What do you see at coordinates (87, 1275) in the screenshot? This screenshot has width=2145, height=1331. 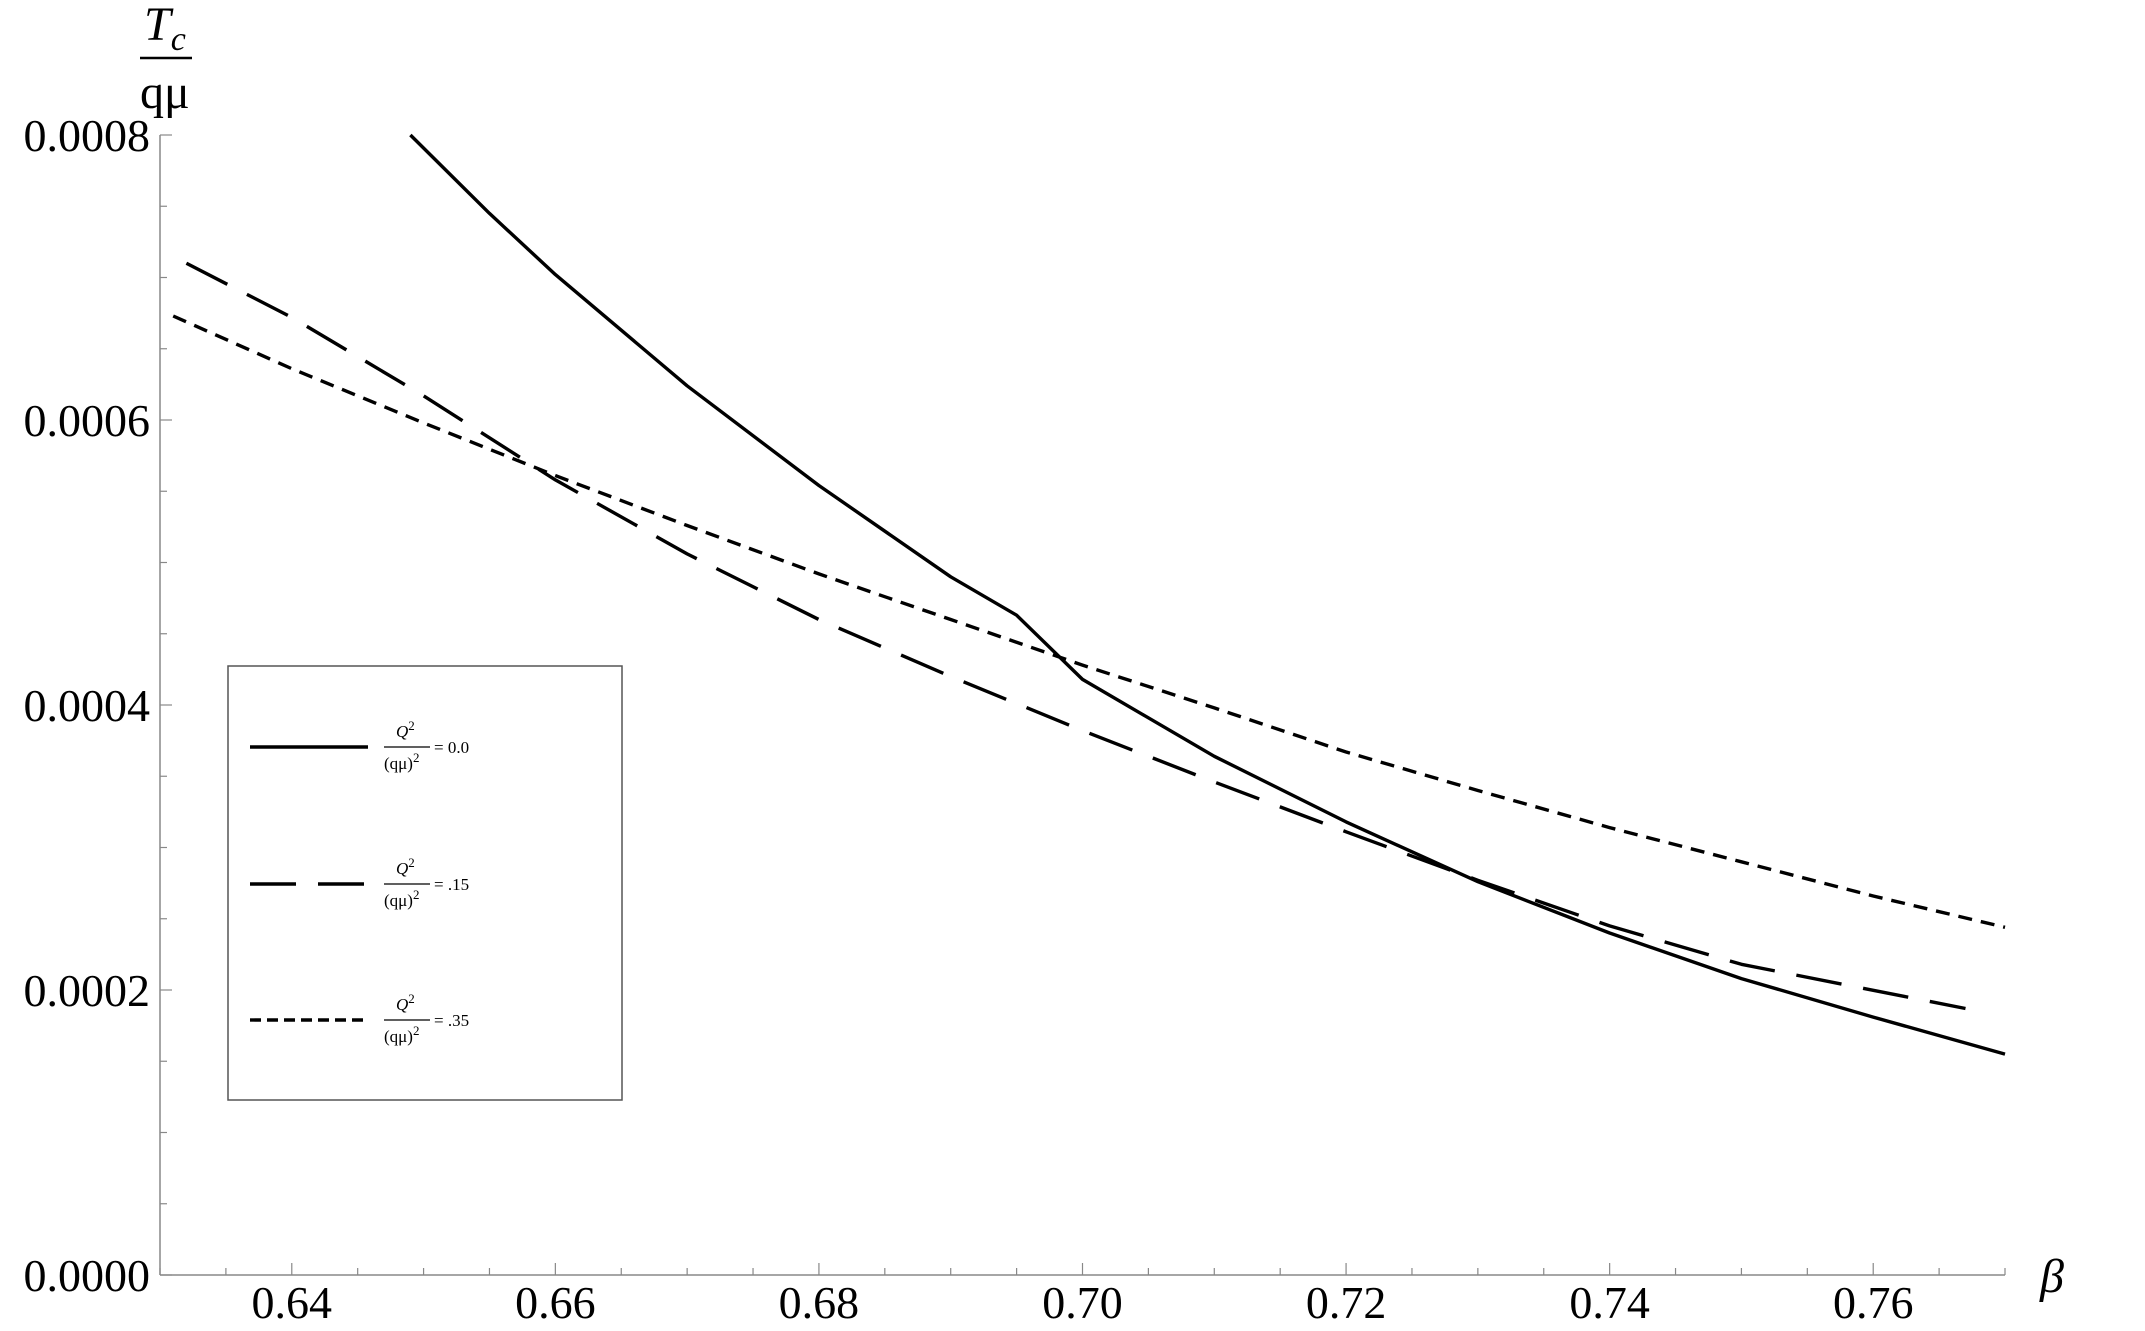 I see `y-tick-label: 0.0000` at bounding box center [87, 1275].